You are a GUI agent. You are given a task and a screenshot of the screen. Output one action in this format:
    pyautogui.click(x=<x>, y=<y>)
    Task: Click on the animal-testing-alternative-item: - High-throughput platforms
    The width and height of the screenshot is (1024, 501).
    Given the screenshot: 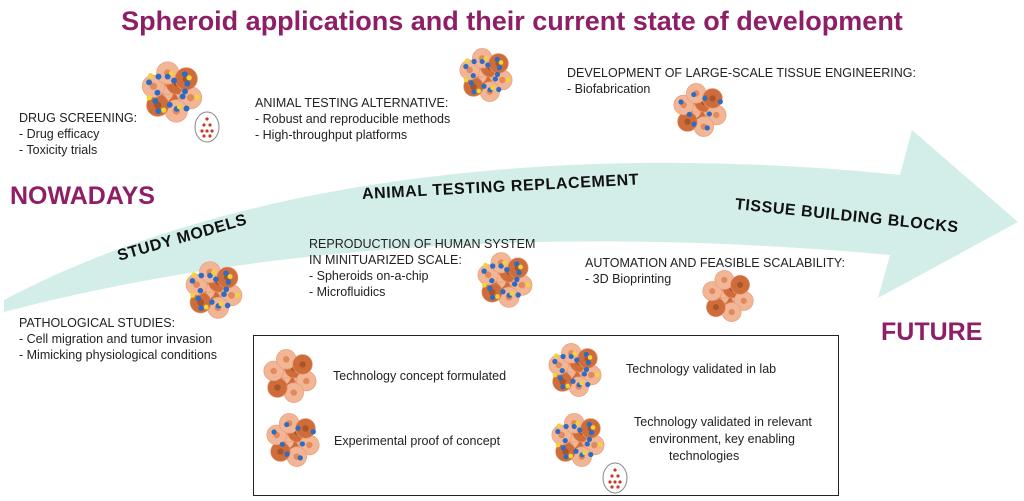 What is the action you would take?
    pyautogui.click(x=331, y=135)
    